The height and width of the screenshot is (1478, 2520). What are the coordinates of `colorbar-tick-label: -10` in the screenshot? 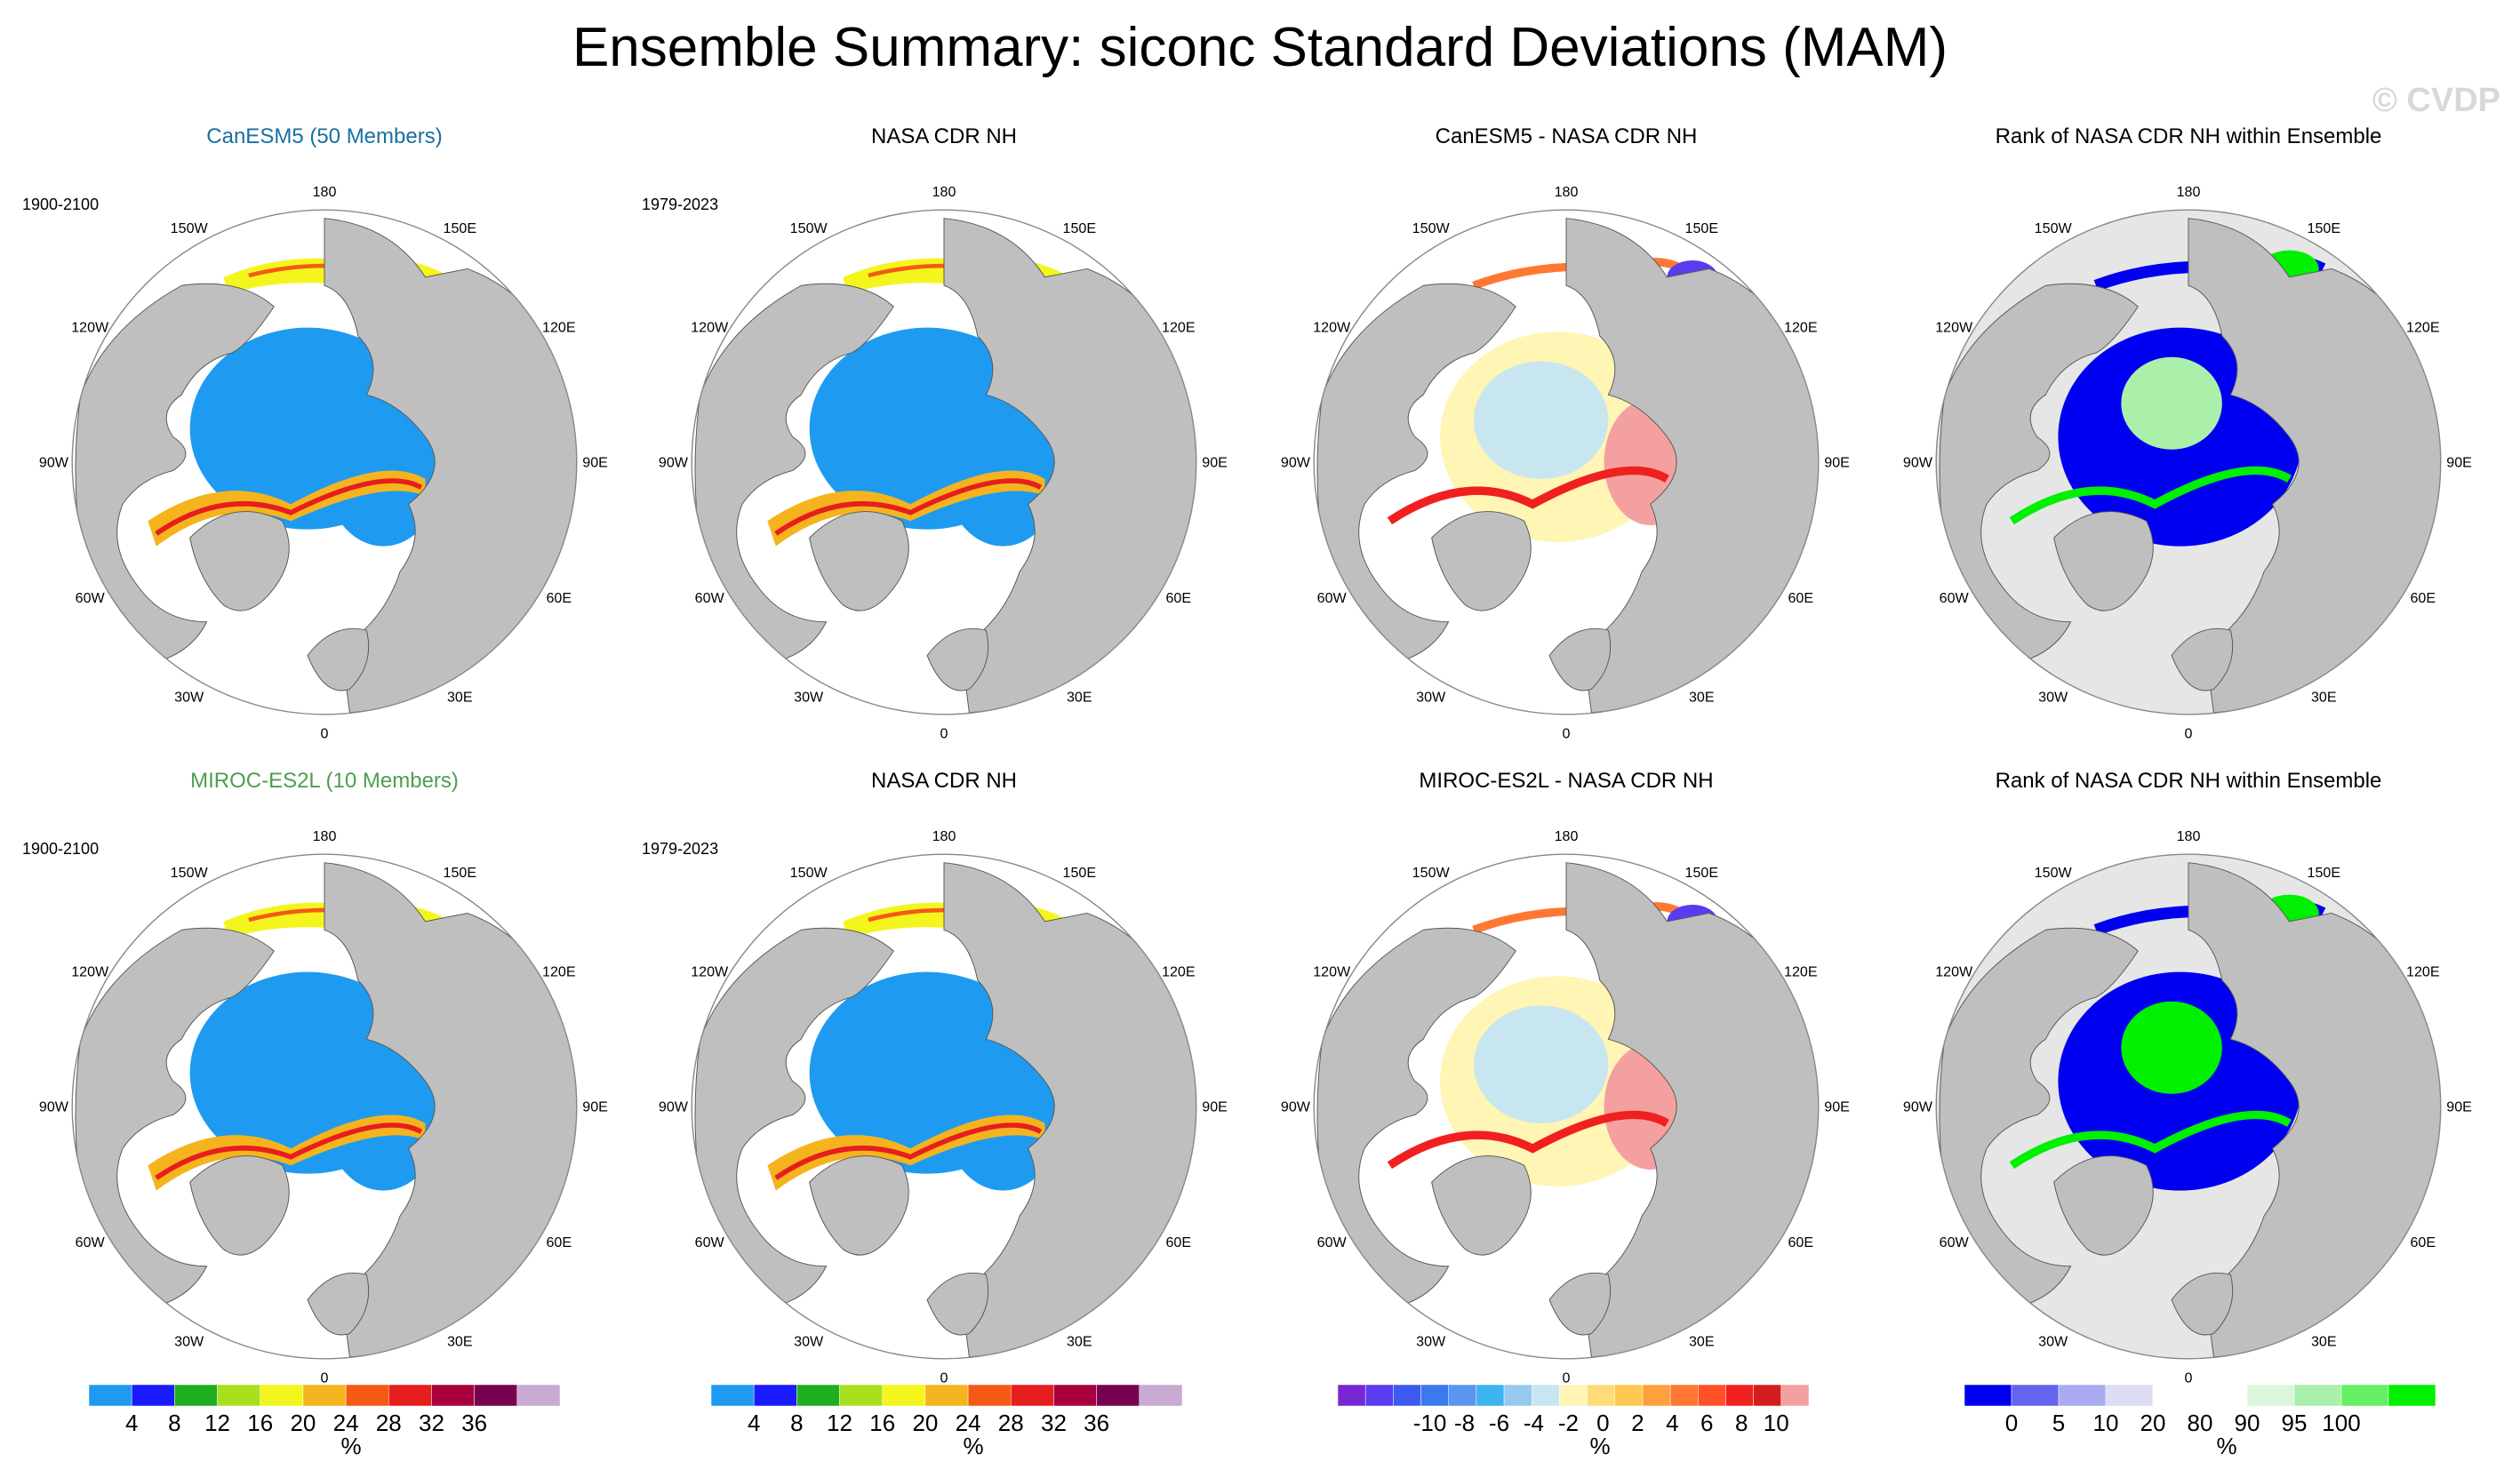 It's located at (1430, 1423).